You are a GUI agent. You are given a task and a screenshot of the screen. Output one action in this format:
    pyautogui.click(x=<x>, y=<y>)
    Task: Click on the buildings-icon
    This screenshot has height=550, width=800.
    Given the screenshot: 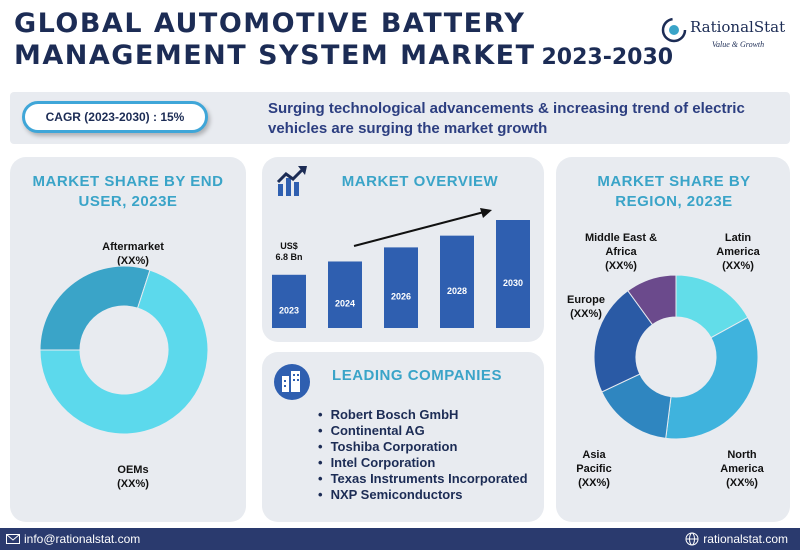 What is the action you would take?
    pyautogui.click(x=292, y=382)
    